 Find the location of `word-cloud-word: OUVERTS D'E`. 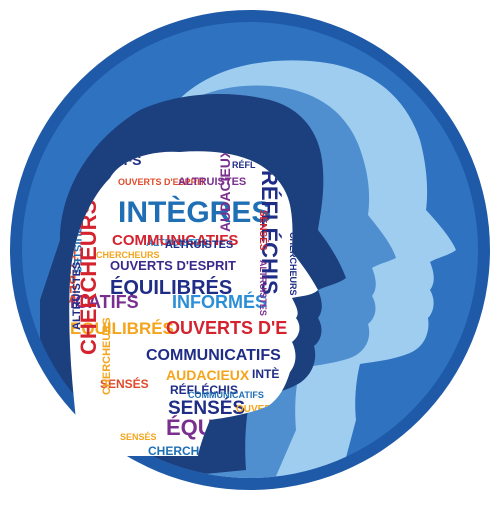

word-cloud-word: OUVERTS D'E is located at coordinates (226, 328).